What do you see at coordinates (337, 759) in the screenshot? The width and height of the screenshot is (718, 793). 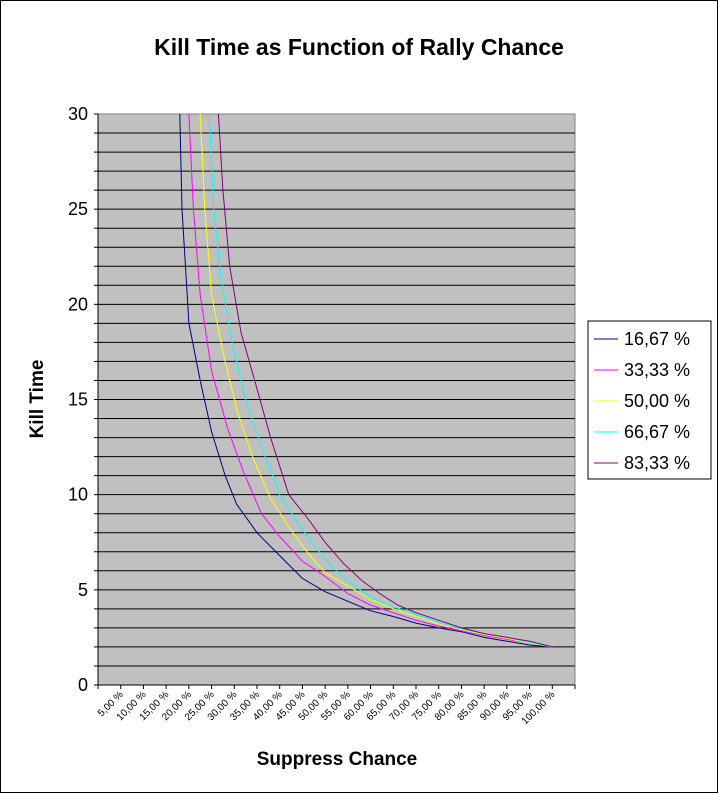 I see `x-axis-title: Suppress Chance` at bounding box center [337, 759].